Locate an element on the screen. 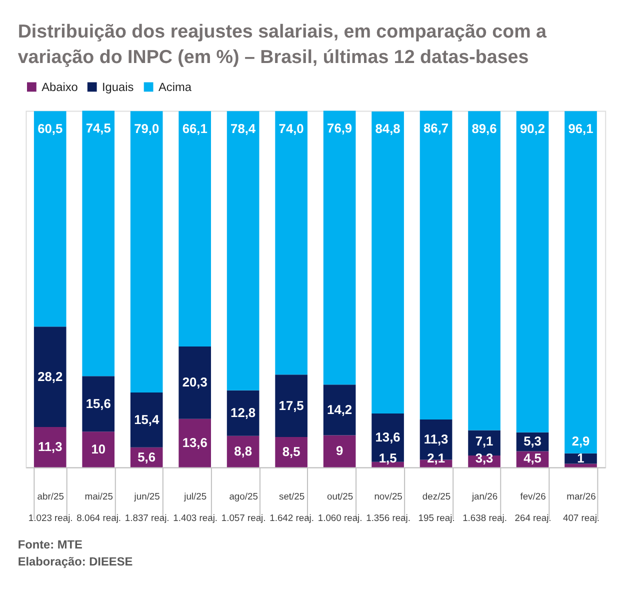 This screenshot has width=617, height=615. x-tick-label: dez/25 195 reaj. is located at coordinates (436, 507).